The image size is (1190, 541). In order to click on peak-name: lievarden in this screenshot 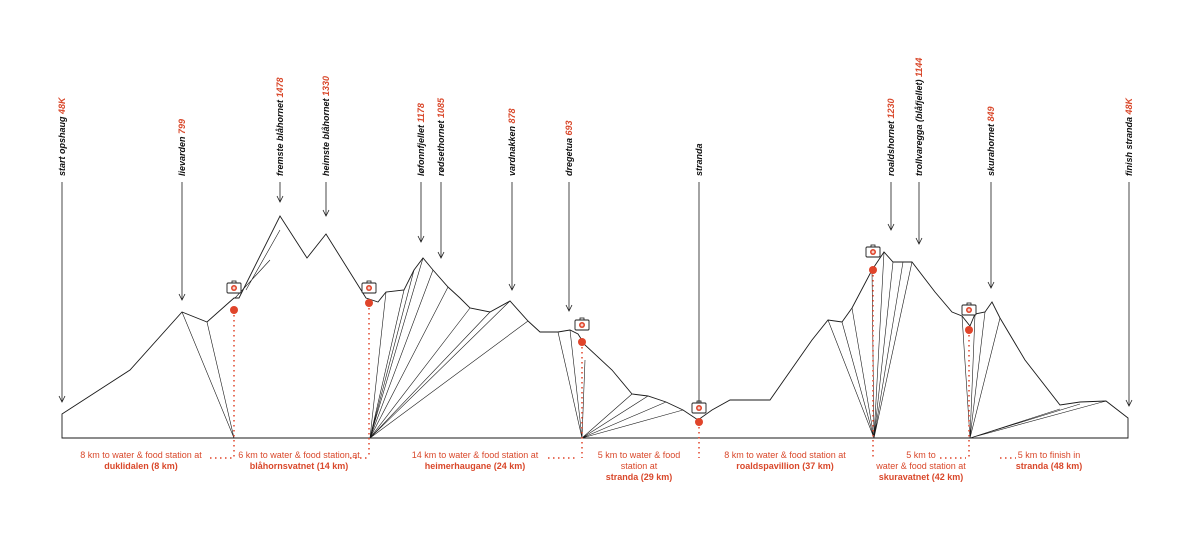, I will do `click(182, 156)`.